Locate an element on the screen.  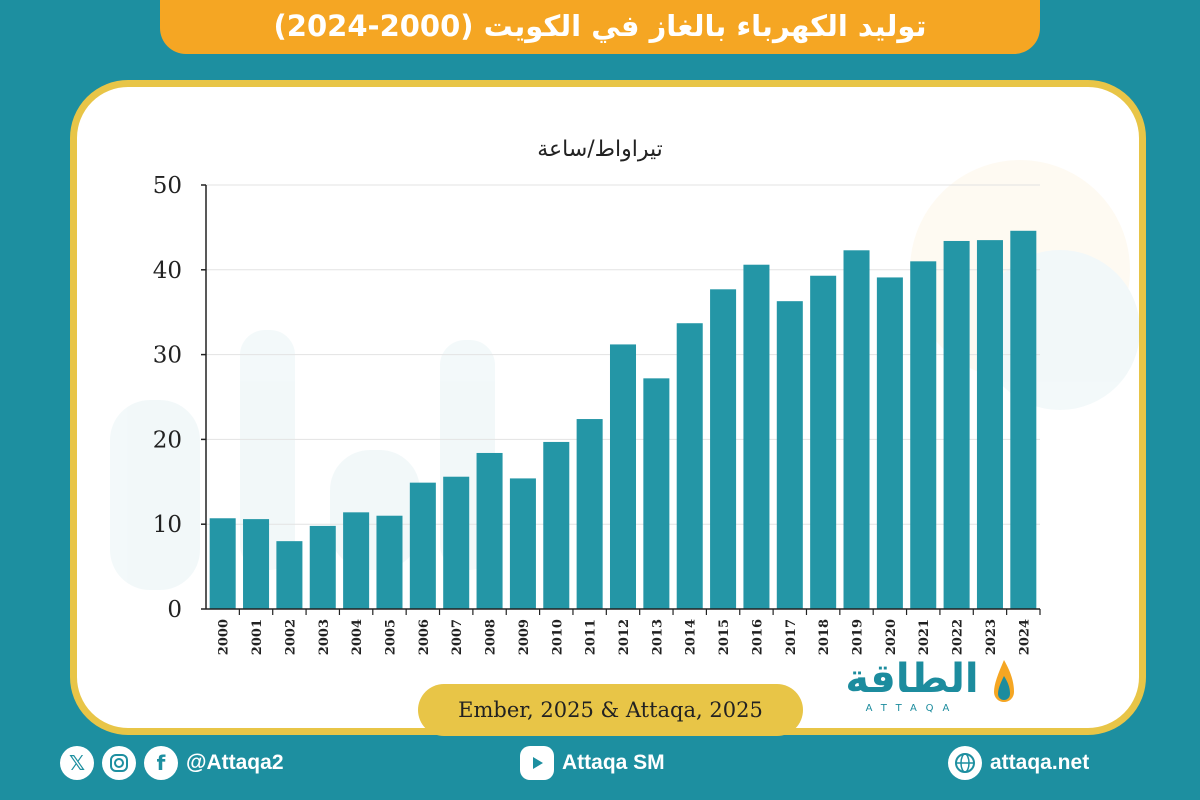
x-tick-label: 2002 is located at coordinates (290, 637).